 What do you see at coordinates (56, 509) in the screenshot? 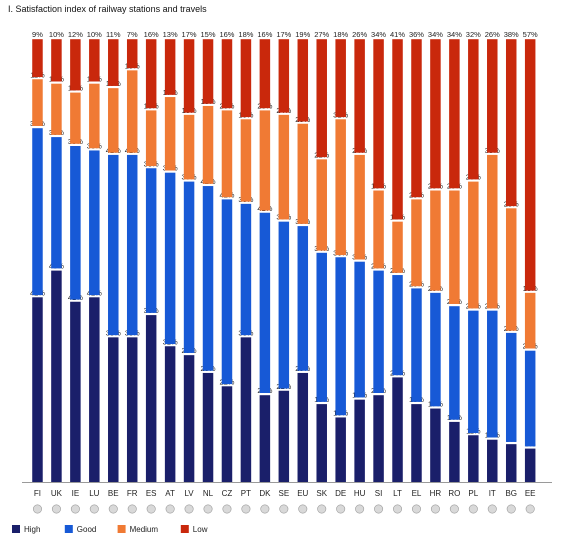
I see `flag-icon-uk` at bounding box center [56, 509].